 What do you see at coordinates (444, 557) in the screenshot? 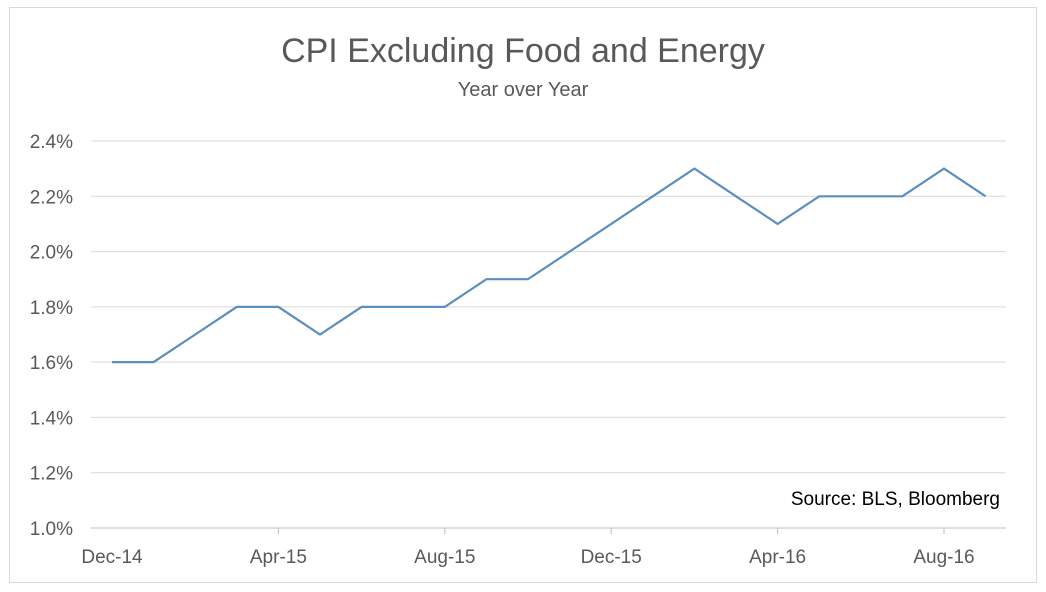
I see `x-tick-label: Aug-15` at bounding box center [444, 557].